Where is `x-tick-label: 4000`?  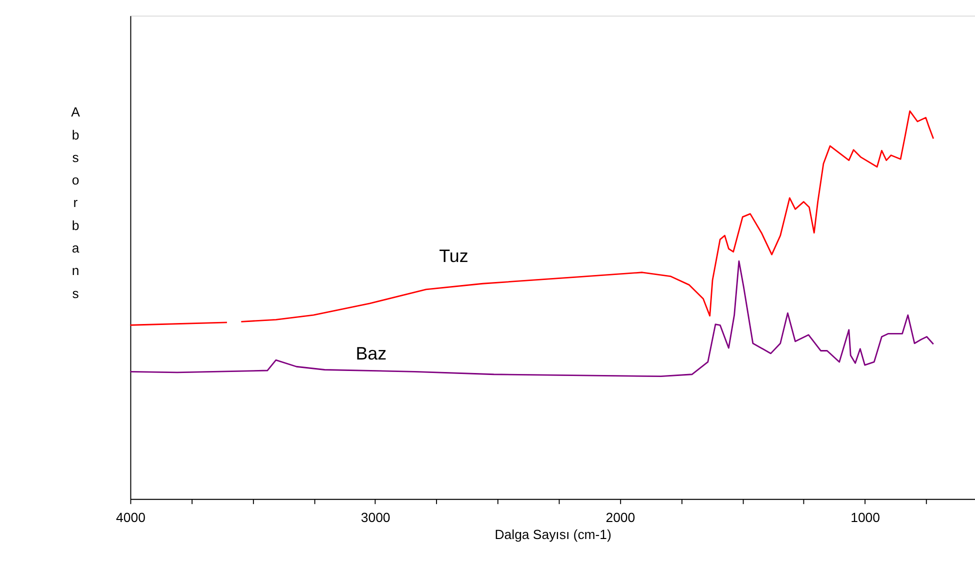
x-tick-label: 4000 is located at coordinates (131, 518).